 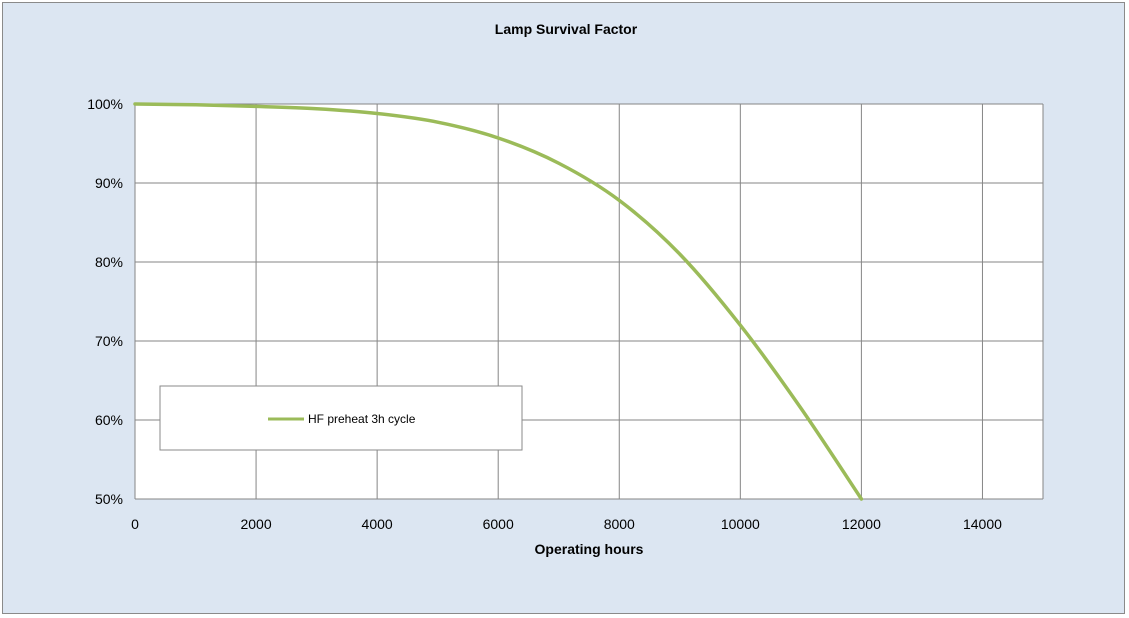 I want to click on x-tick-label: 8000, so click(x=619, y=524).